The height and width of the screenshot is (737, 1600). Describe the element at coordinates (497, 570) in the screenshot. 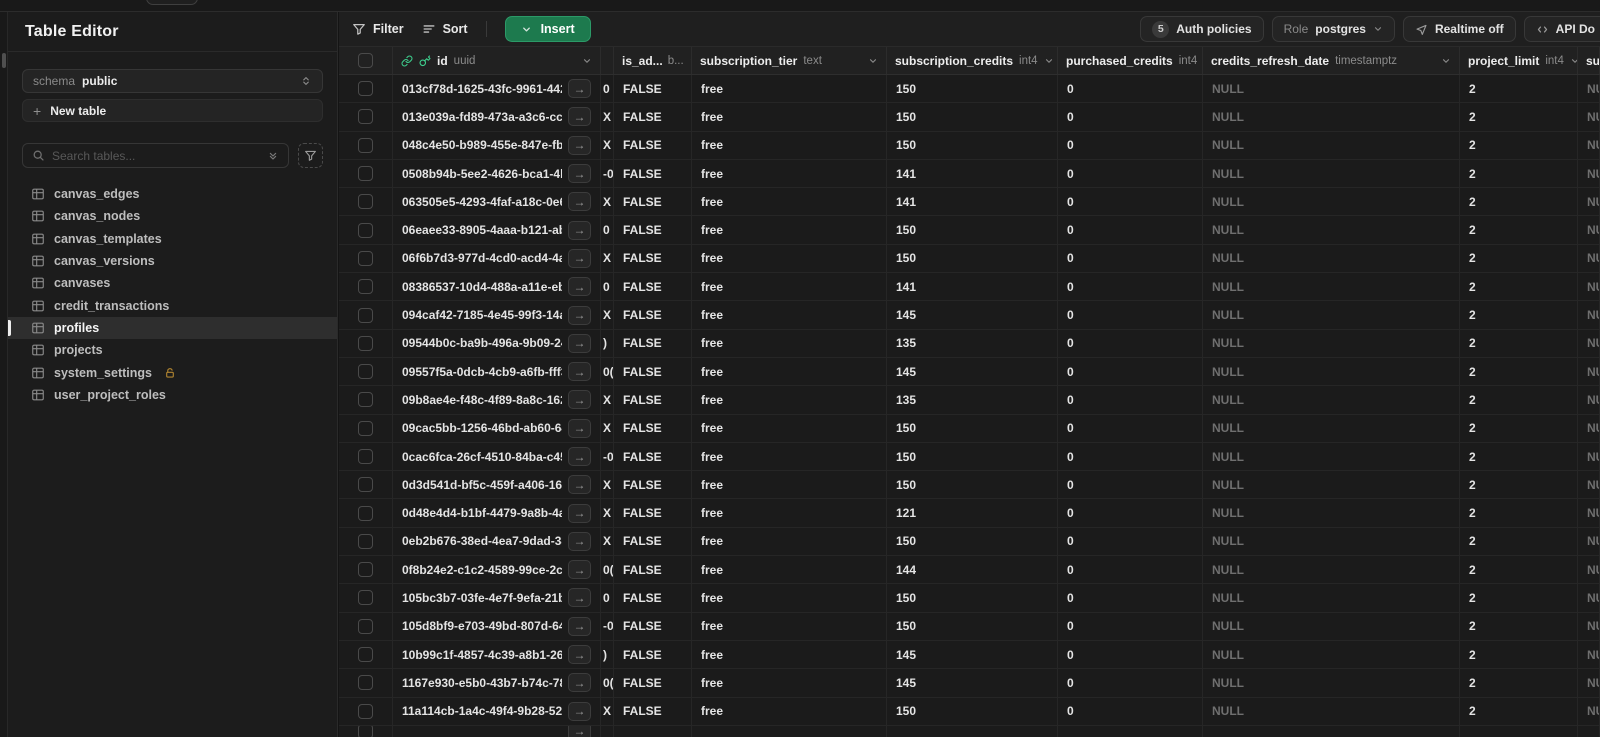

I see `id-cell: 0f8b24e2-c1c2-4589-99ce-2c52d... →` at that location.